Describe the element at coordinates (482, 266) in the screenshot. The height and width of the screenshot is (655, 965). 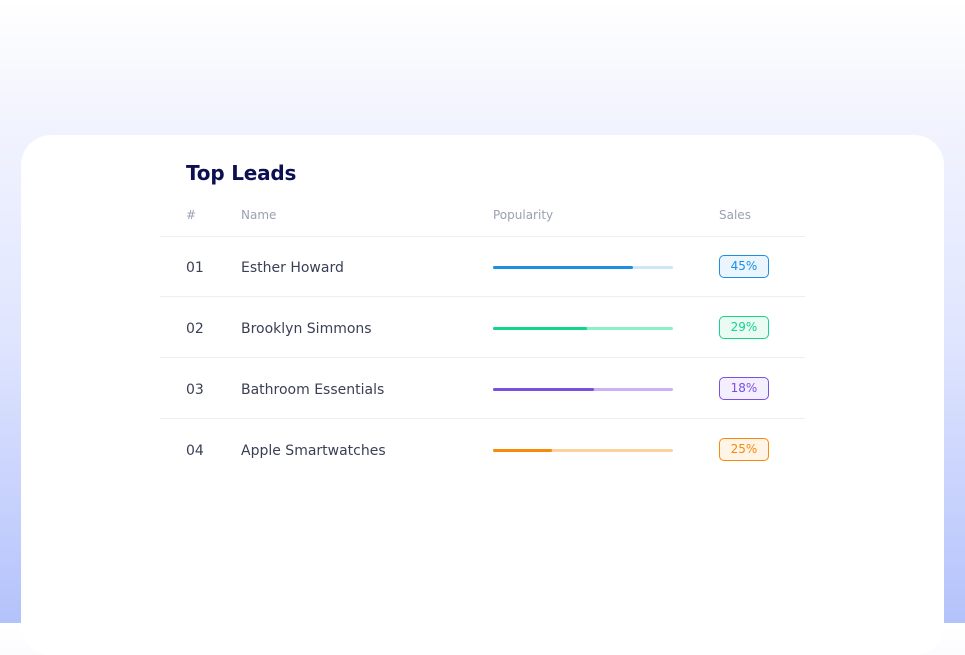
I see `table-row: 01 Esther Howard 45%` at that location.